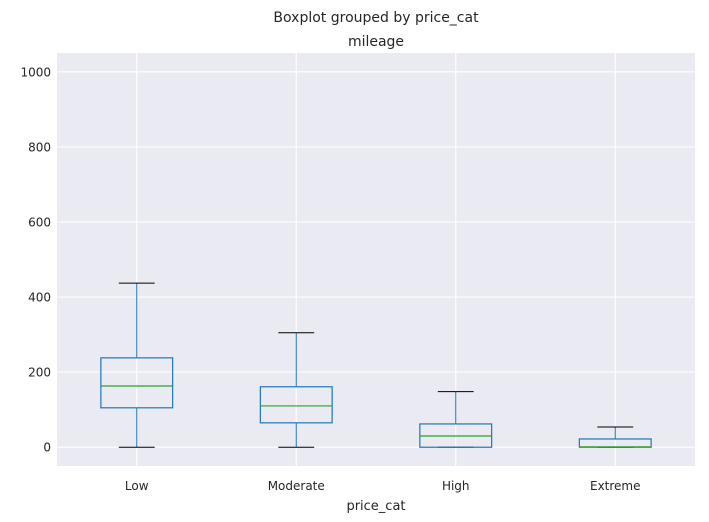  I want to click on x-tick-label: Moderate, so click(296, 486).